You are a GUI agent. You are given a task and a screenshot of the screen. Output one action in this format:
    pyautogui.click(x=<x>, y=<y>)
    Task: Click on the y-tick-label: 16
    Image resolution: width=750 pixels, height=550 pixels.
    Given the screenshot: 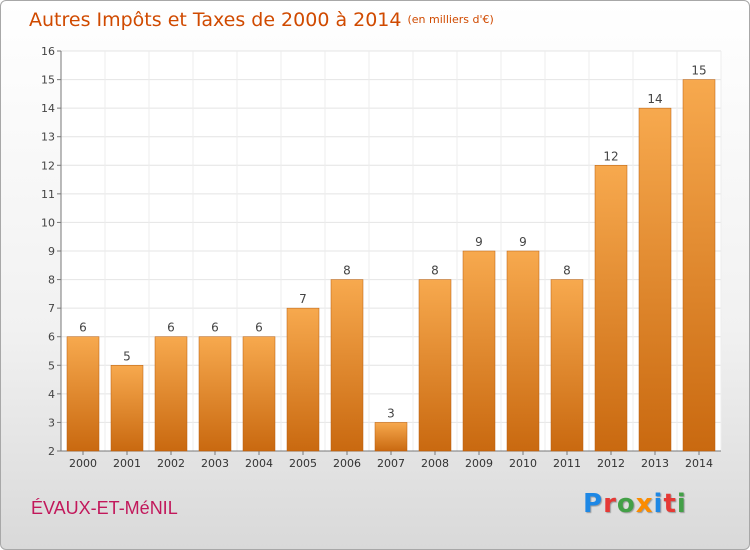 What is the action you would take?
    pyautogui.click(x=48, y=51)
    